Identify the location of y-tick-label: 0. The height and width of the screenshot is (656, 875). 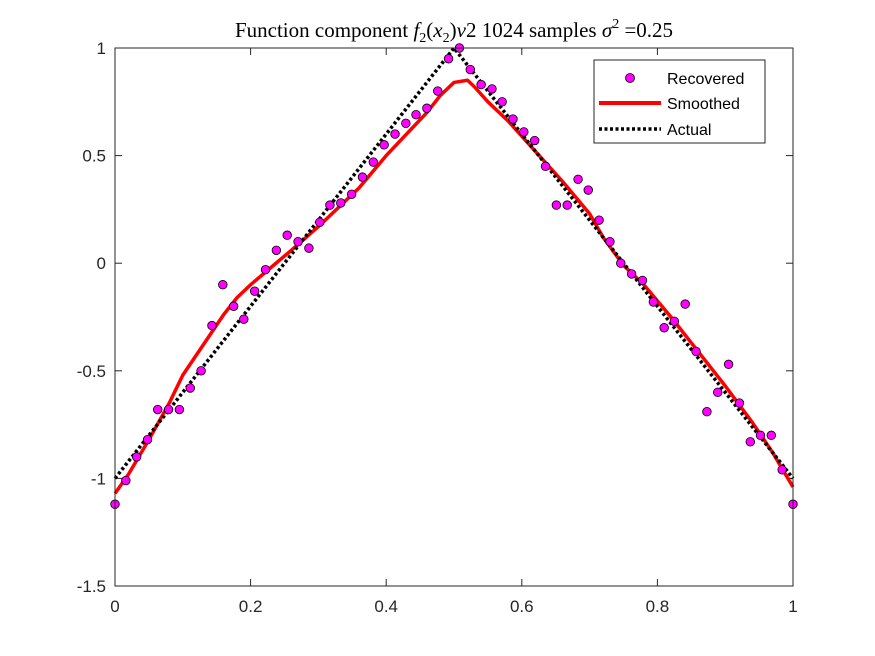
(101, 263).